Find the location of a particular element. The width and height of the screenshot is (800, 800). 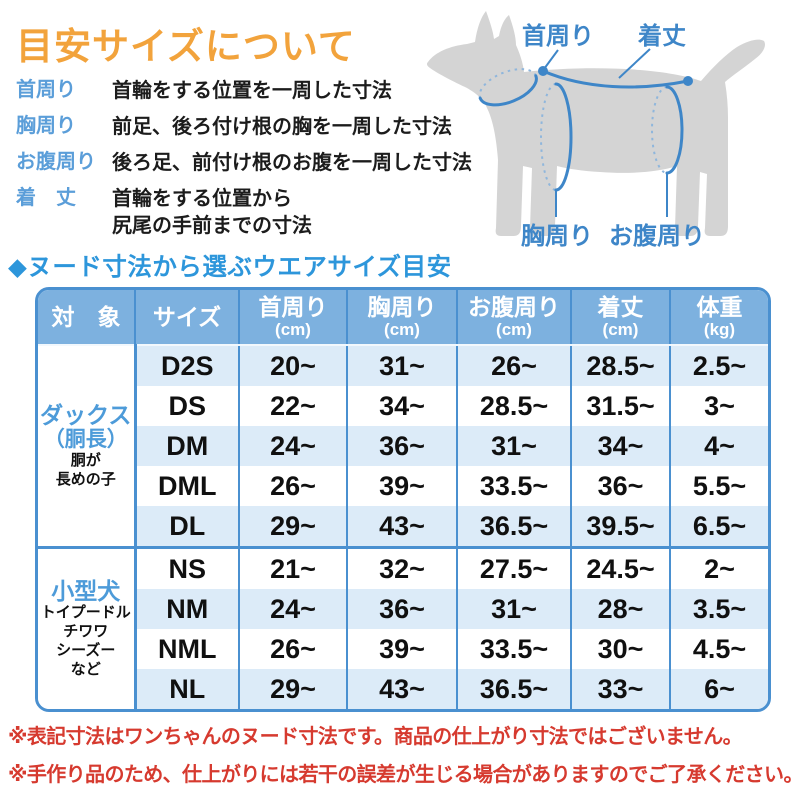

measure-cell: 20~ is located at coordinates (292, 365).